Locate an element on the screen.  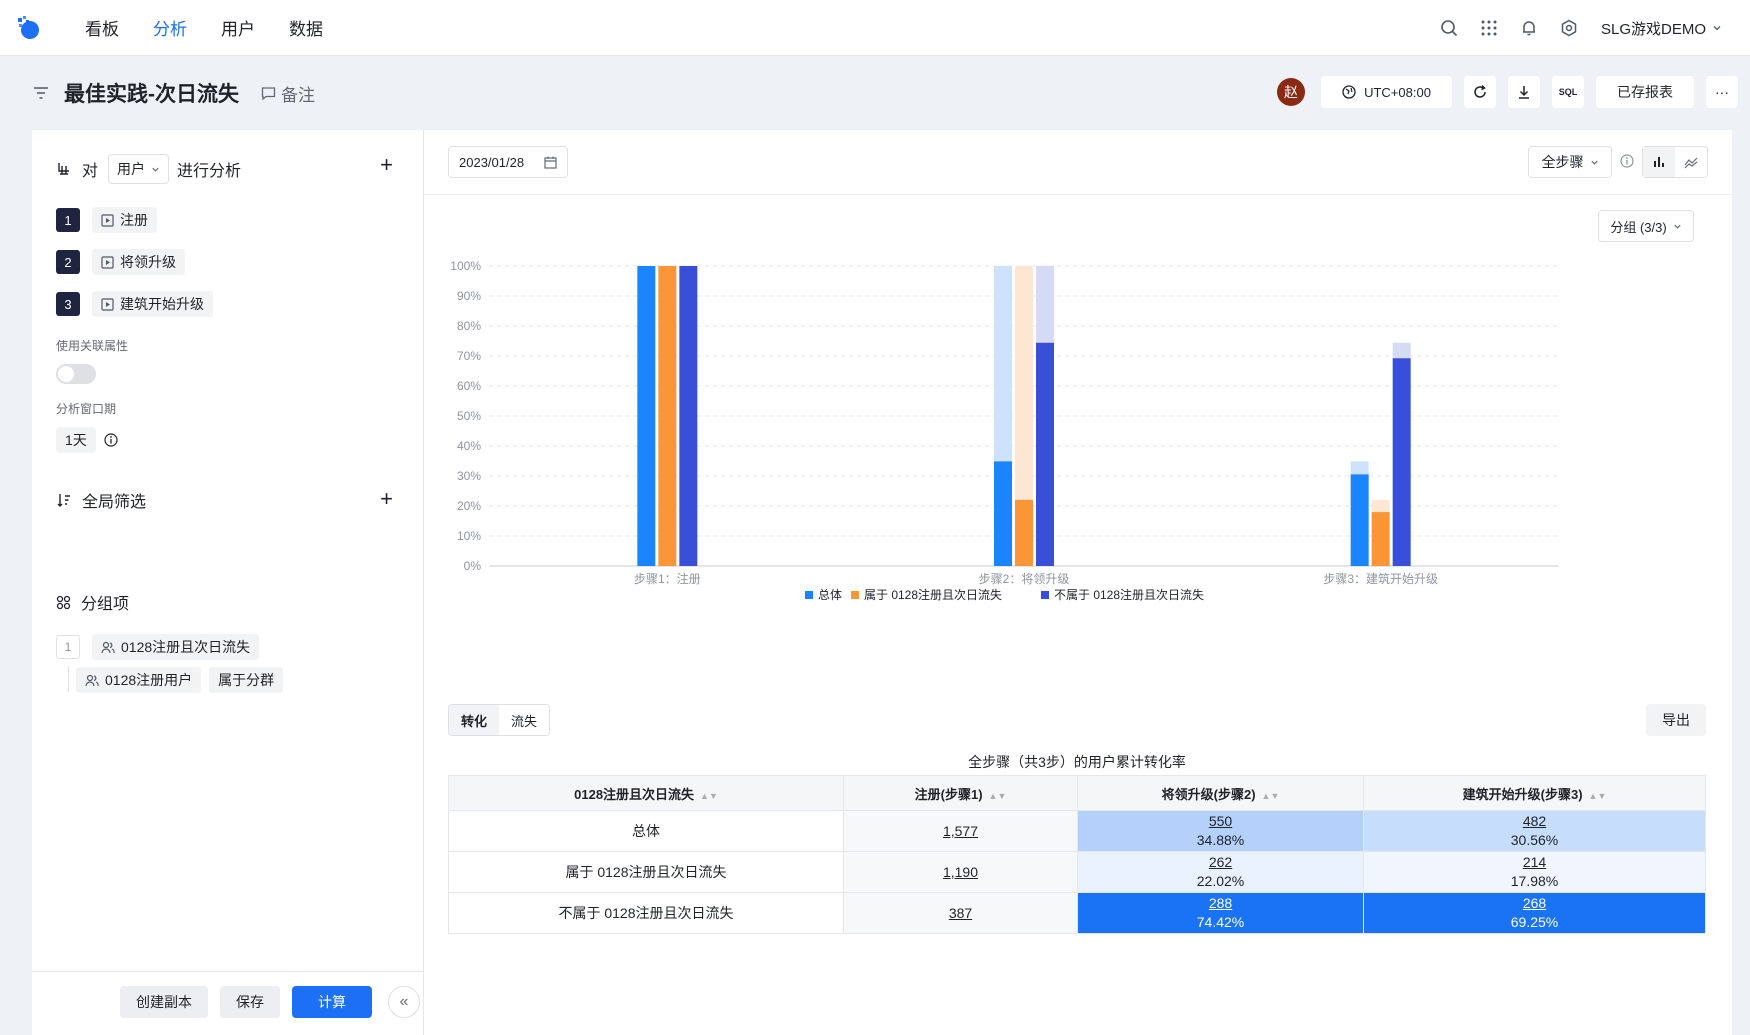
filter-icon is located at coordinates (41, 93).